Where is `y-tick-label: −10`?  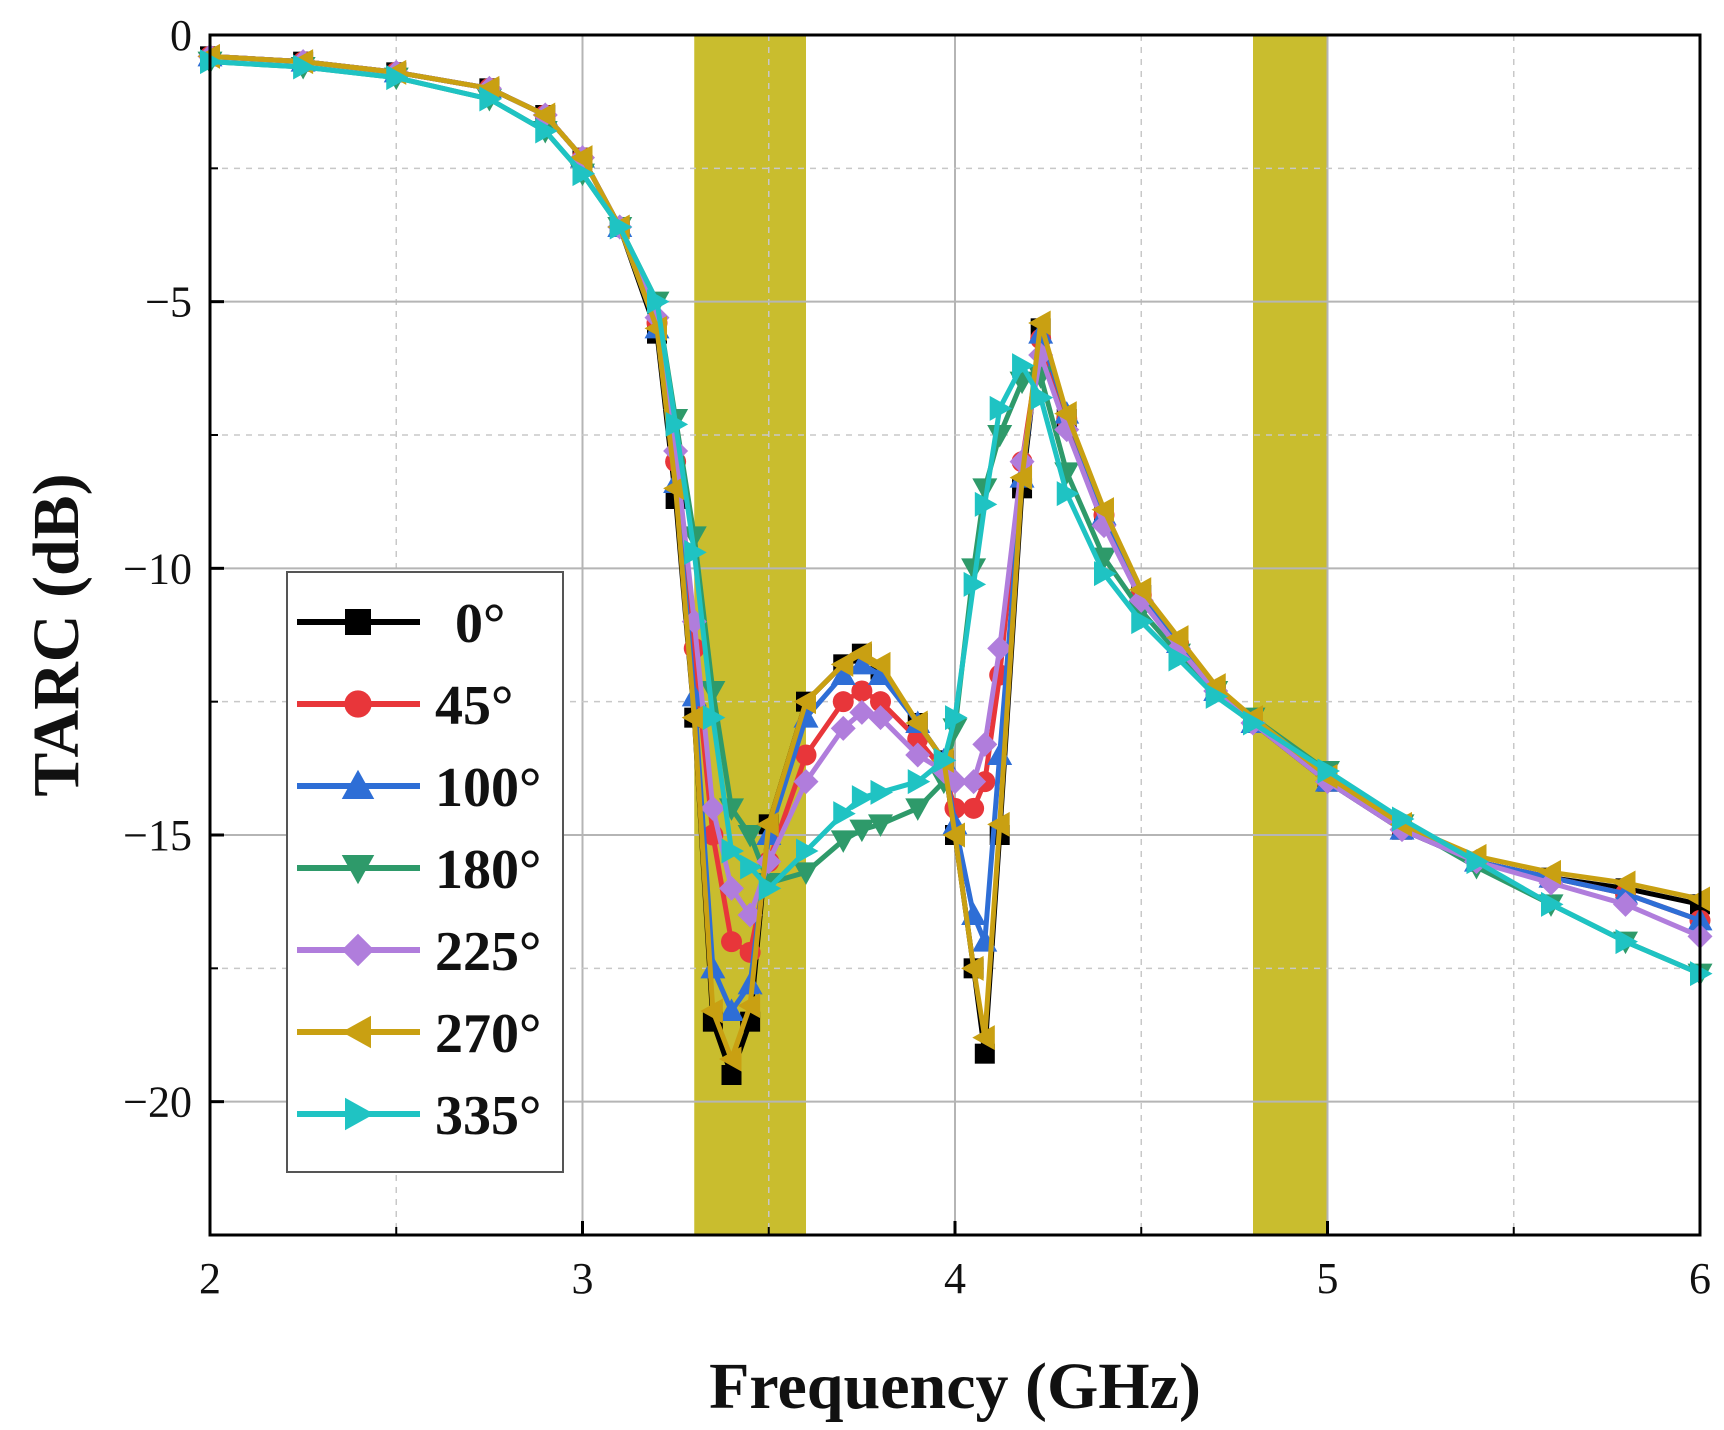
y-tick-label: −10 is located at coordinates (157, 568).